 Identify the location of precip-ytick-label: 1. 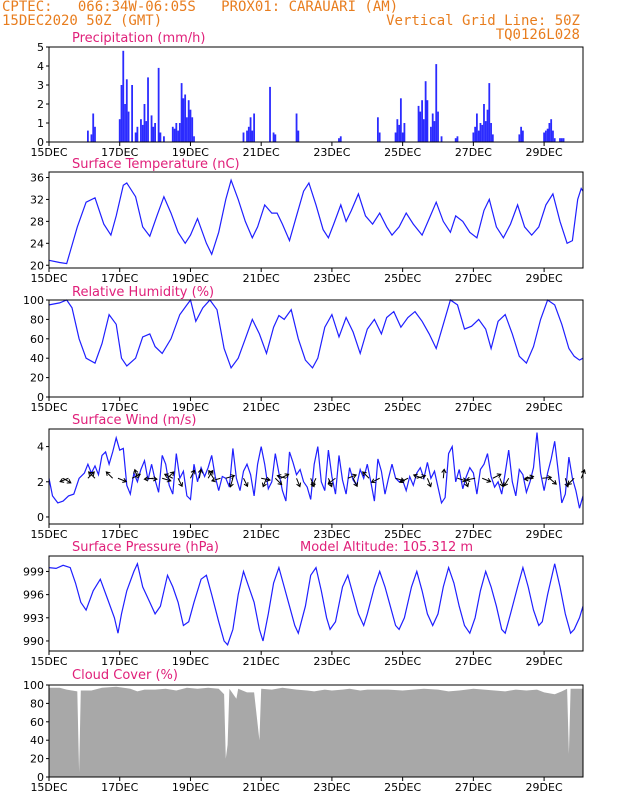
(40, 123).